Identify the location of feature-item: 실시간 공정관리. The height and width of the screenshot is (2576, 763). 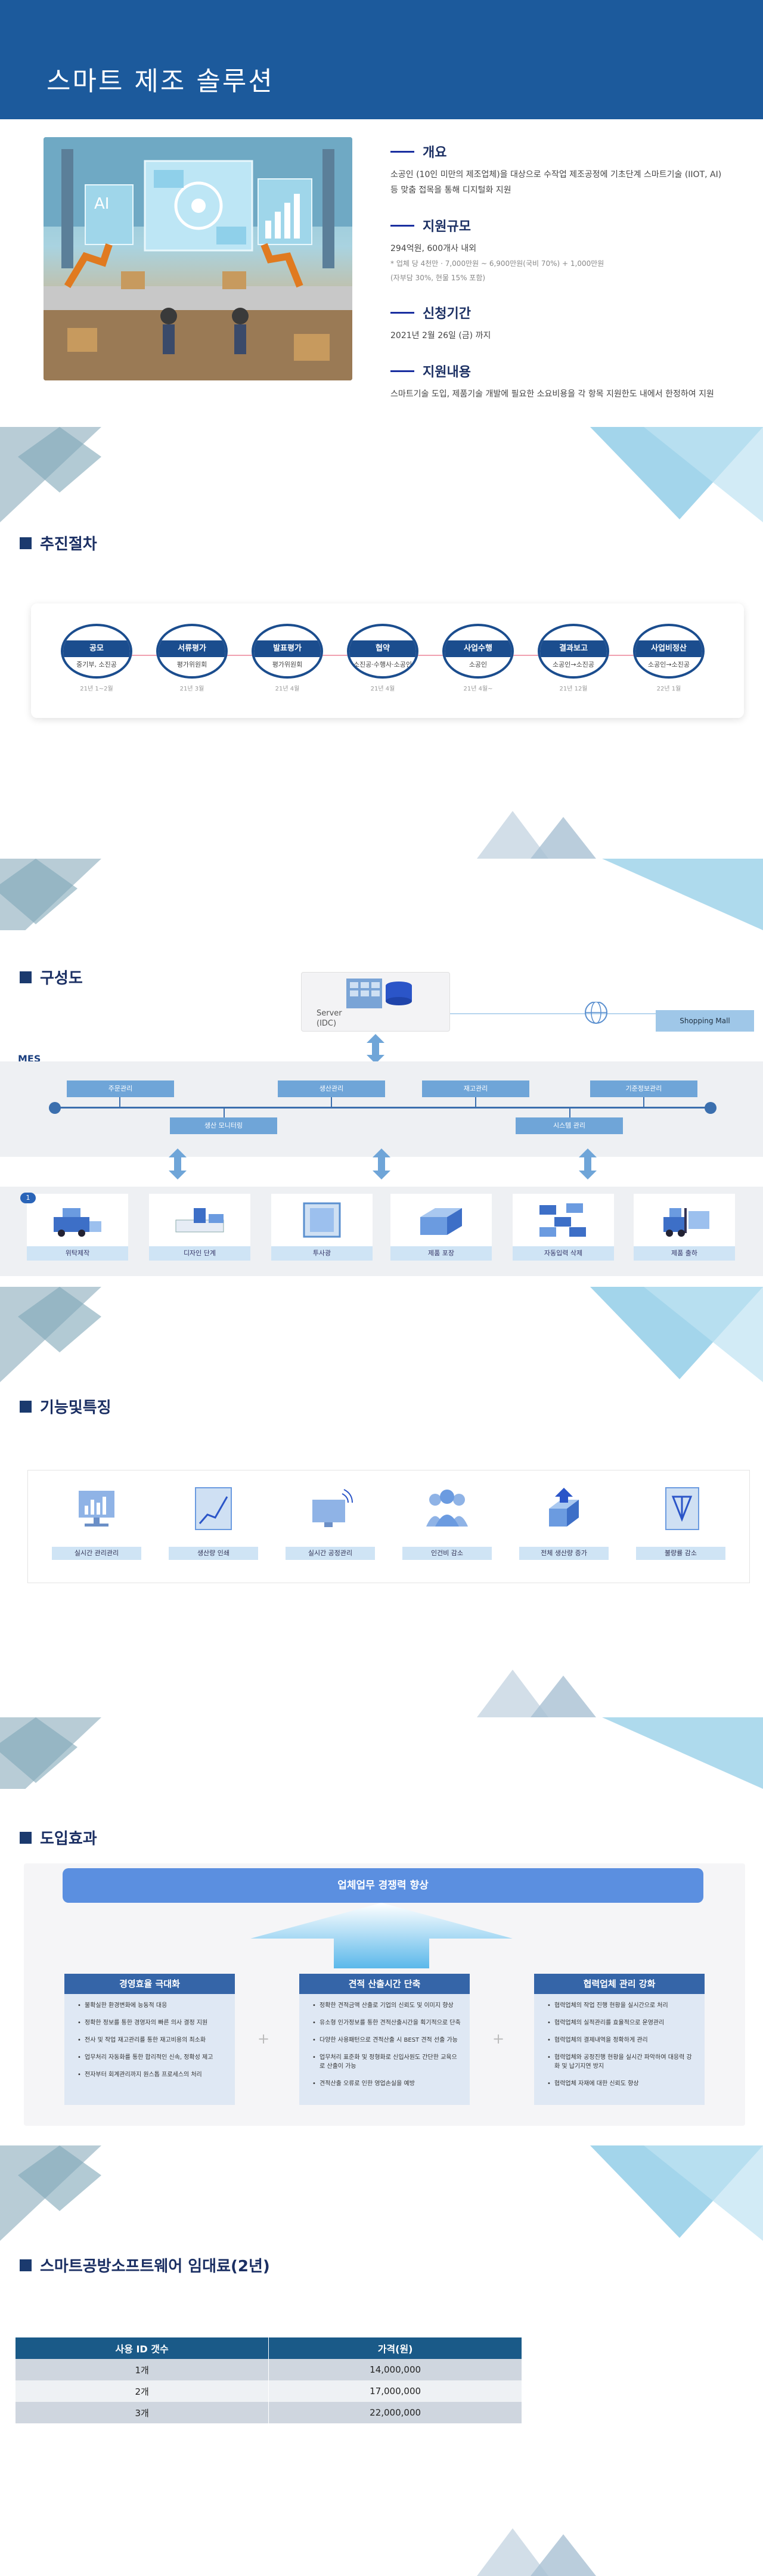
(330, 1523).